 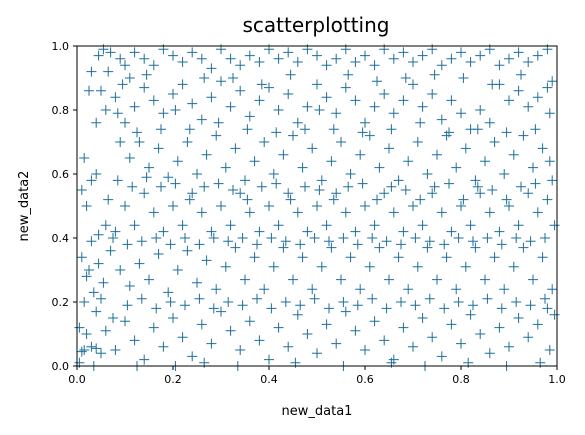 What do you see at coordinates (317, 376) in the screenshot?
I see `x-axis-ticks: 0.0 0.2 0.4 0.6 0.8 1.0` at bounding box center [317, 376].